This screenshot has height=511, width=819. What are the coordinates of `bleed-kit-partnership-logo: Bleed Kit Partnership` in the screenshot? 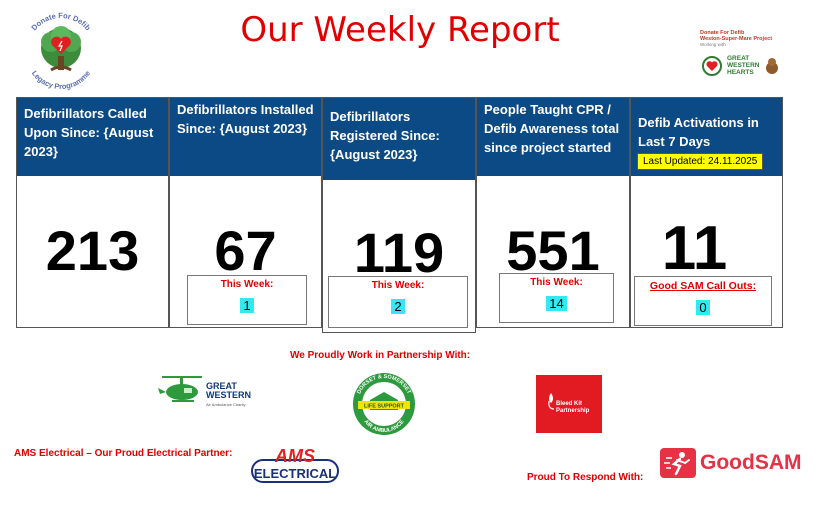 It's located at (569, 404).